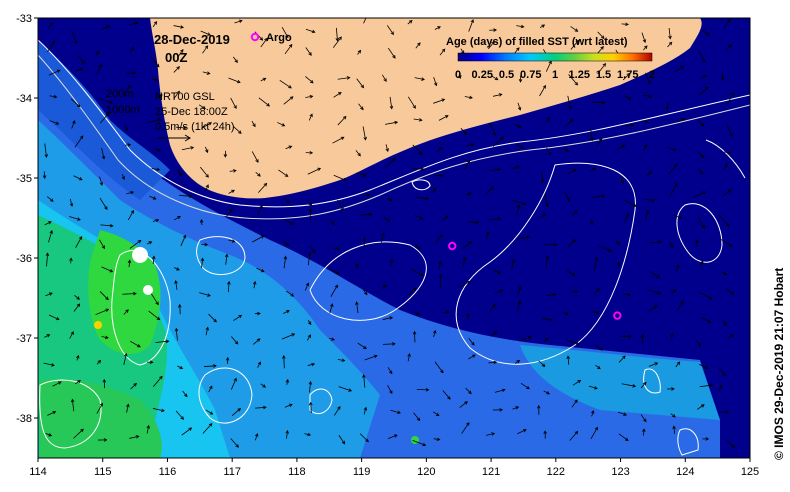  I want to click on colorbar-title: Age (days) of filled SST (wrt latest), so click(537, 42).